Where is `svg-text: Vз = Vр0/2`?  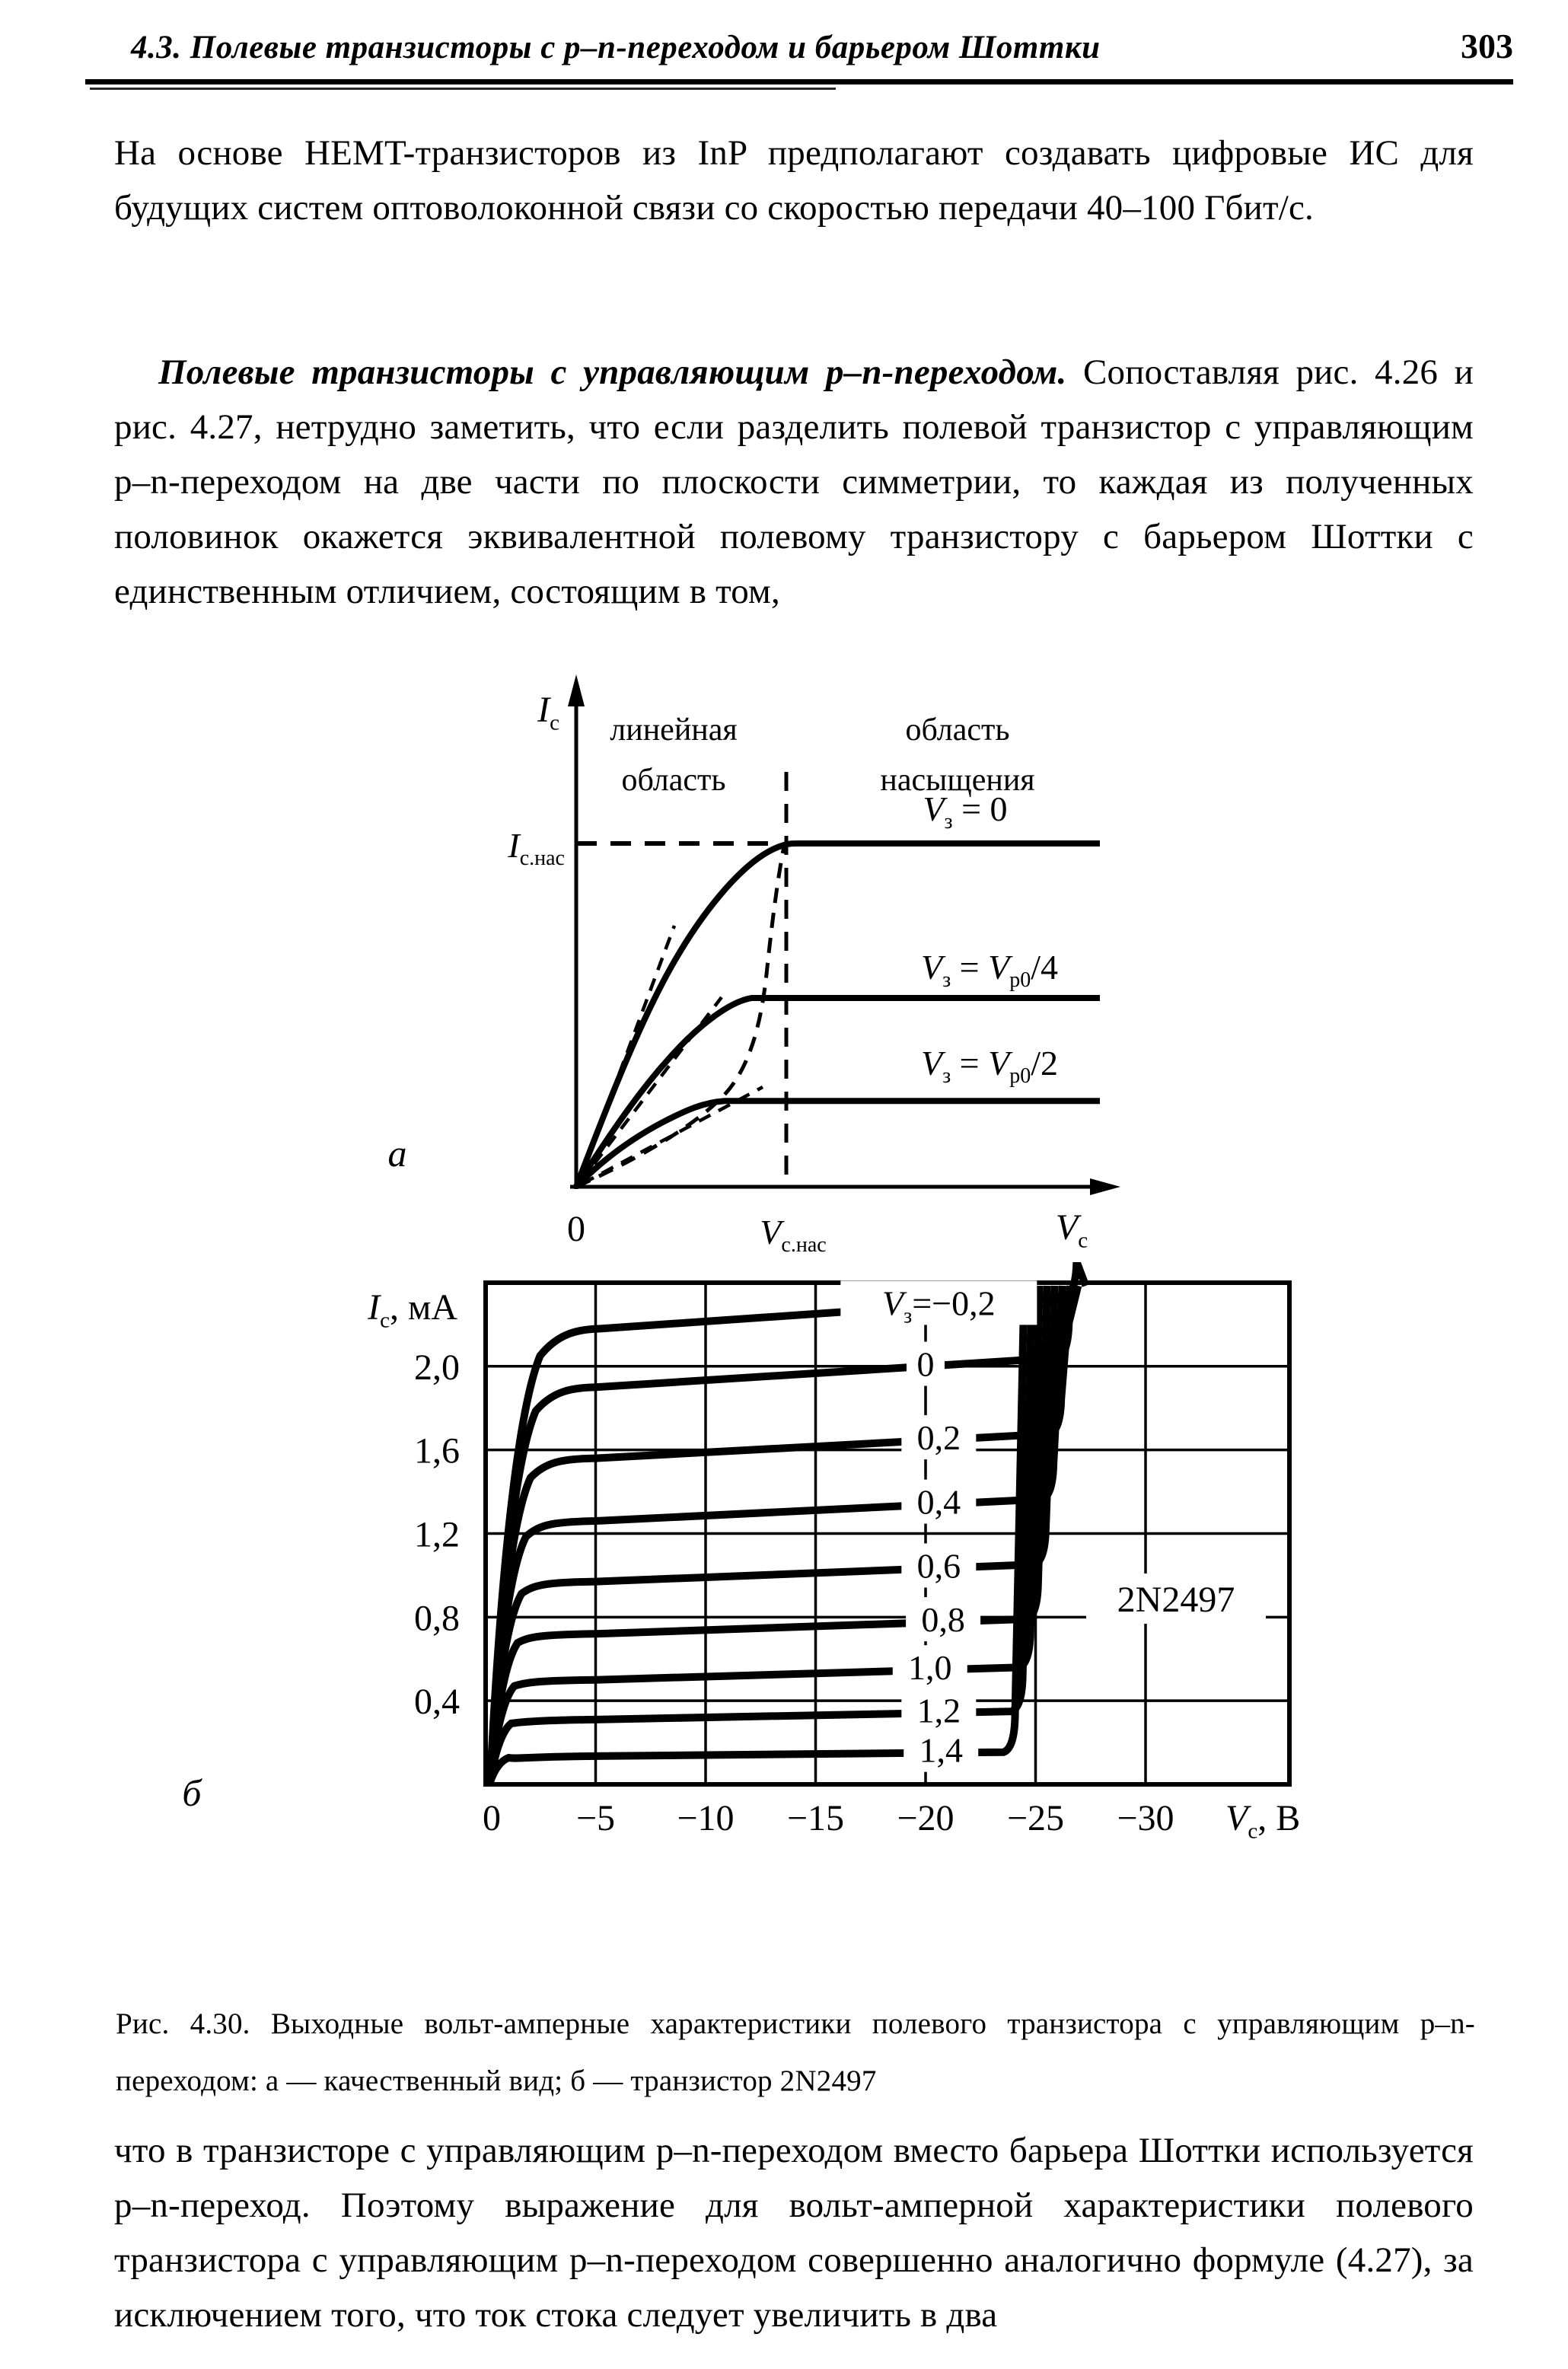
svg-text: Vз = Vр0/2 is located at coordinates (989, 1066).